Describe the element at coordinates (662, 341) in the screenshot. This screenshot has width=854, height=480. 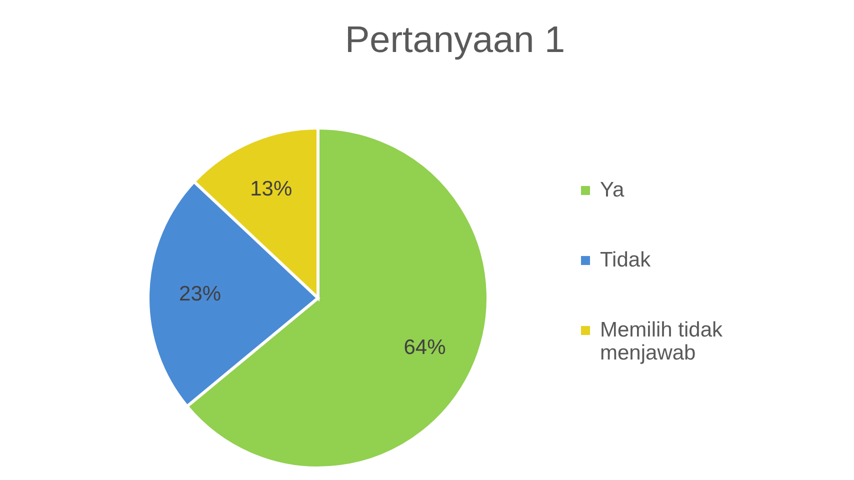
I see `legend-label: Memilih tidak menjawab` at that location.